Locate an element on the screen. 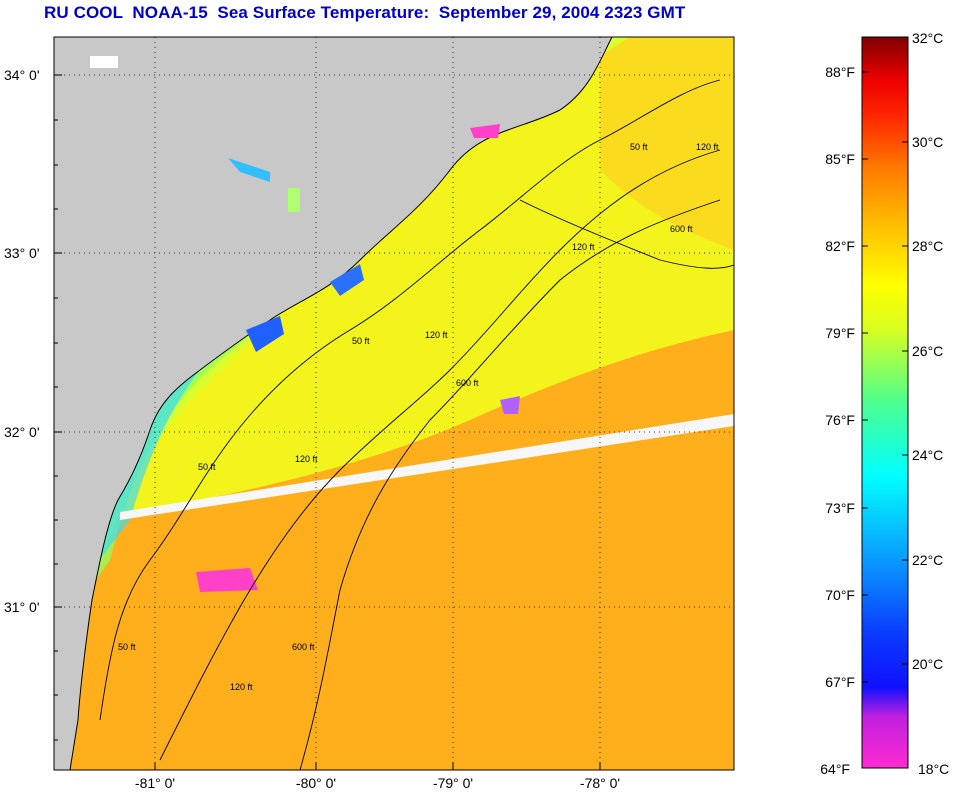 This screenshot has height=793, width=960. latitude-labels: 34° 0' 33° 0' 32° 0' 31° 0' is located at coordinates (22, 341).